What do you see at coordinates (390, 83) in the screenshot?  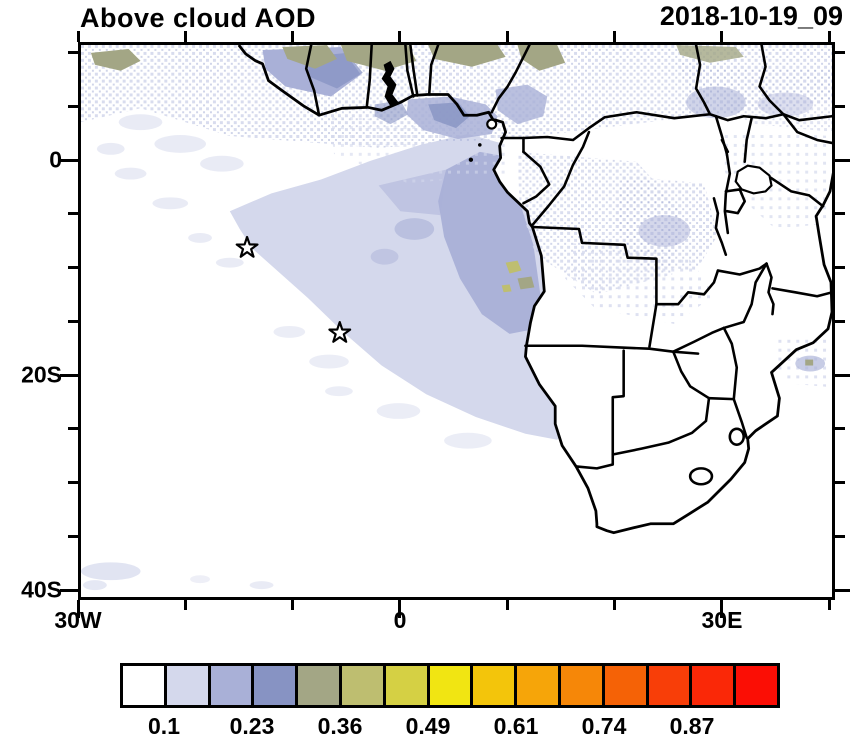 I see `lake-volta` at bounding box center [390, 83].